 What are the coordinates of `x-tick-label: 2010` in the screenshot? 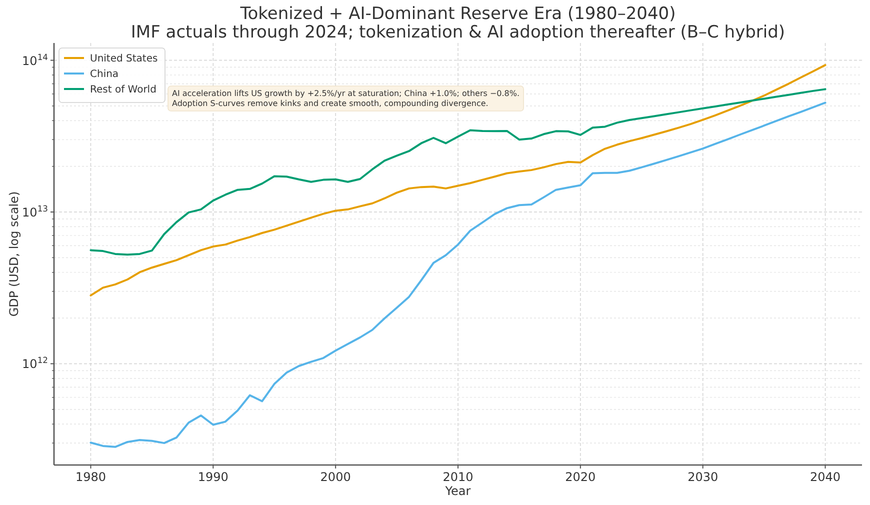 It's located at (458, 477).